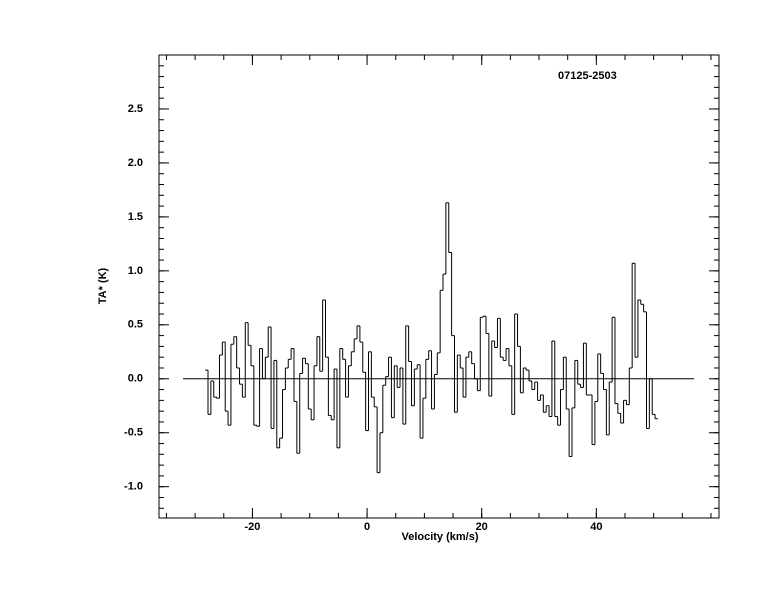  What do you see at coordinates (587, 76) in the screenshot?
I see `annotation: 07125-2503` at bounding box center [587, 76].